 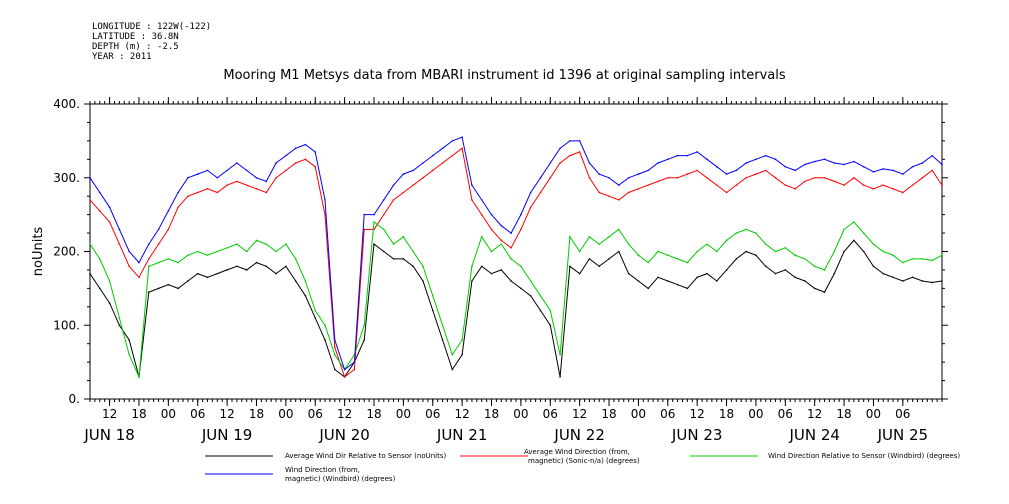 I want to click on y-tick-label: 100., so click(x=66, y=325).